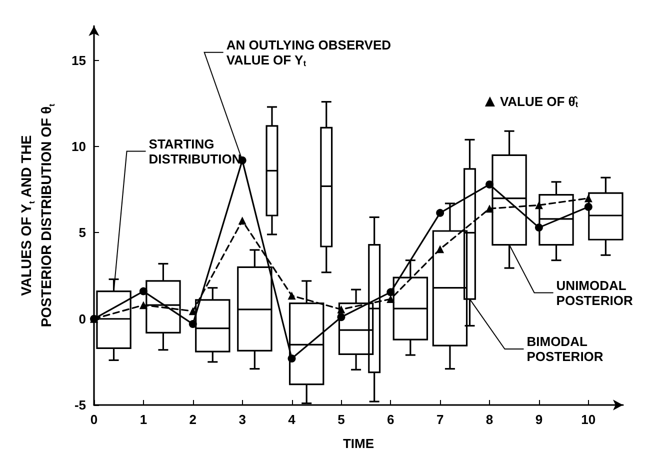  I want to click on legend-label: VALUE OF θ̂t, so click(539, 101).